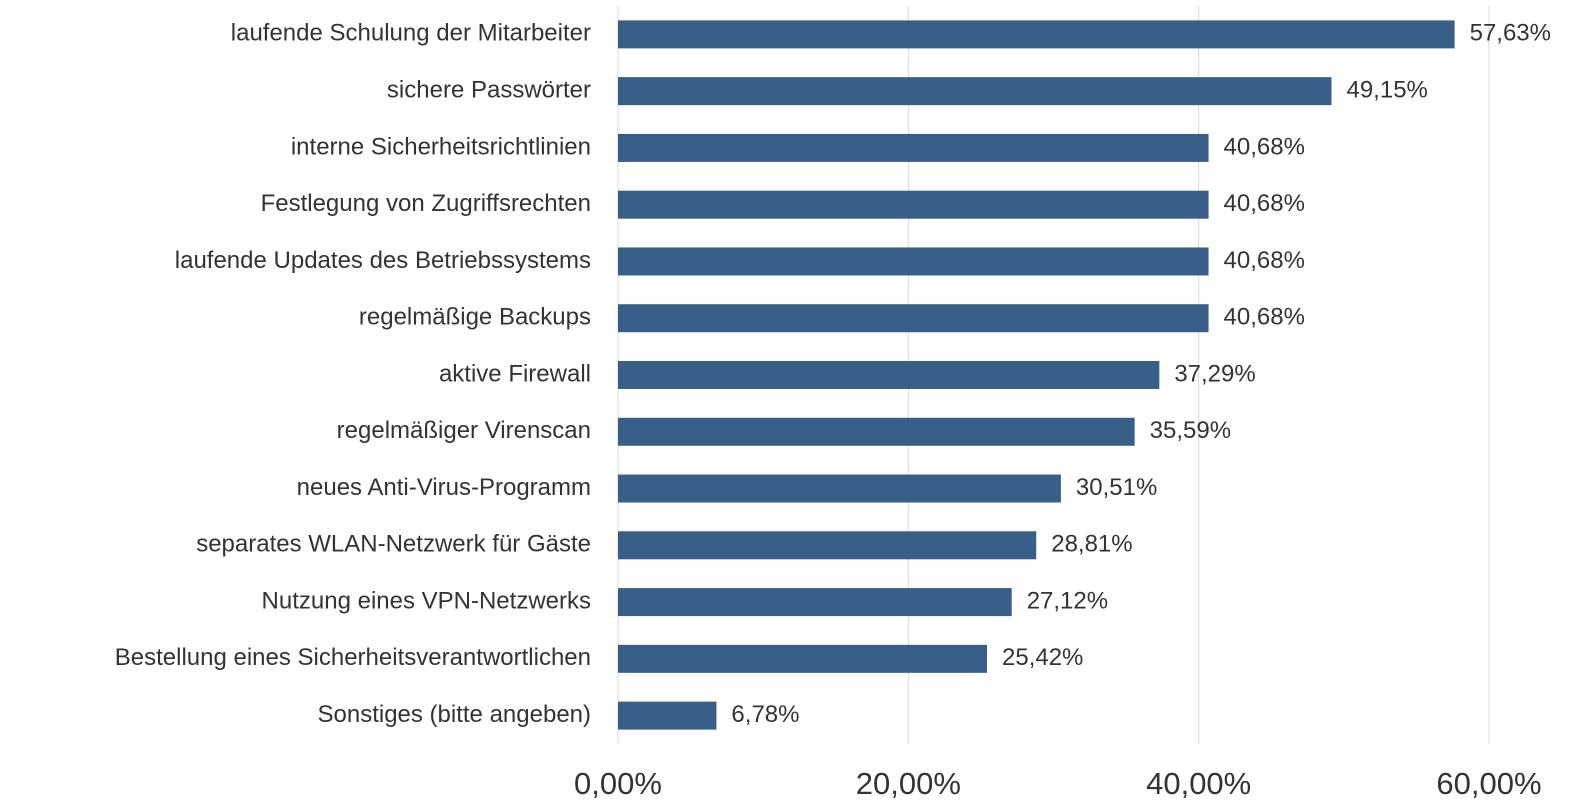  What do you see at coordinates (454, 714) in the screenshot?
I see `category-label: Sonstiges (bitte angeben)` at bounding box center [454, 714].